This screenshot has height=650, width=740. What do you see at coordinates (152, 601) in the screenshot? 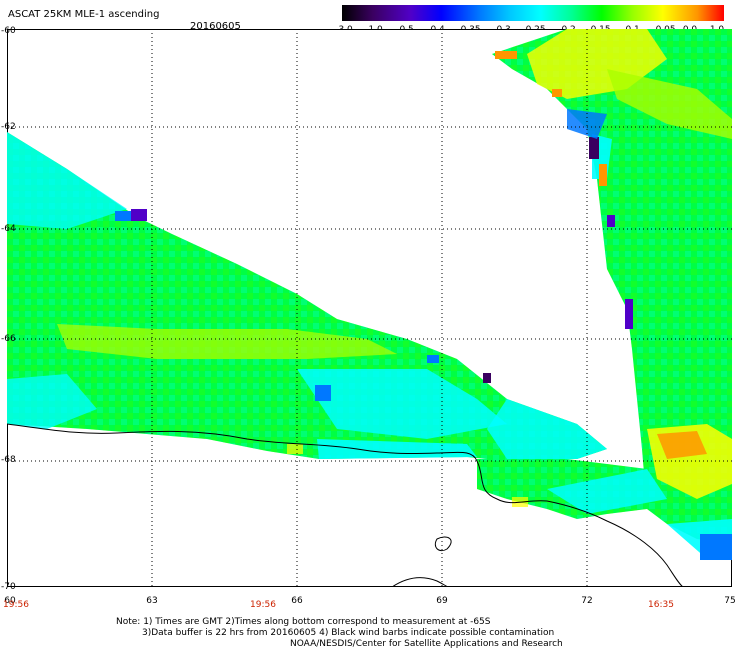
I see `lon-label: 63` at bounding box center [152, 601].